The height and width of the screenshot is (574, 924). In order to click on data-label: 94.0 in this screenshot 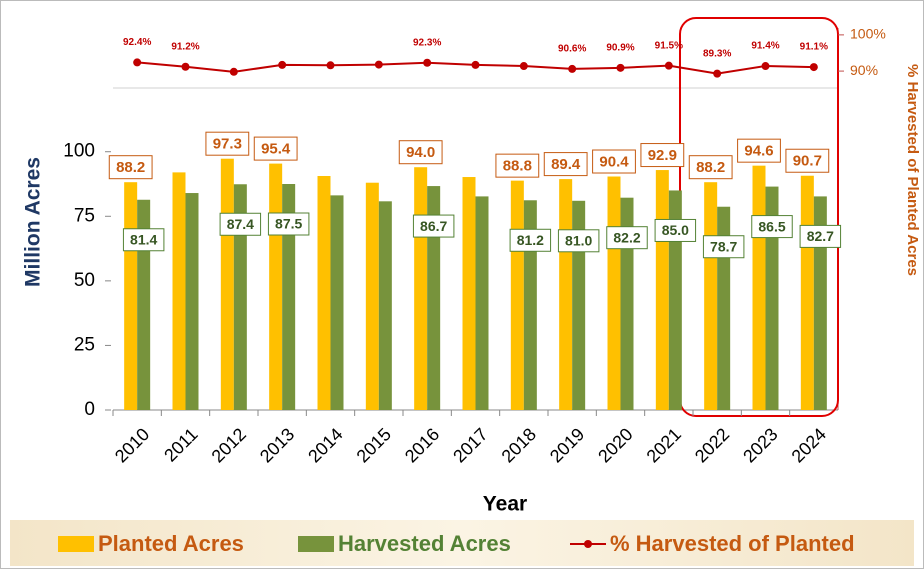, I will do `click(420, 152)`.